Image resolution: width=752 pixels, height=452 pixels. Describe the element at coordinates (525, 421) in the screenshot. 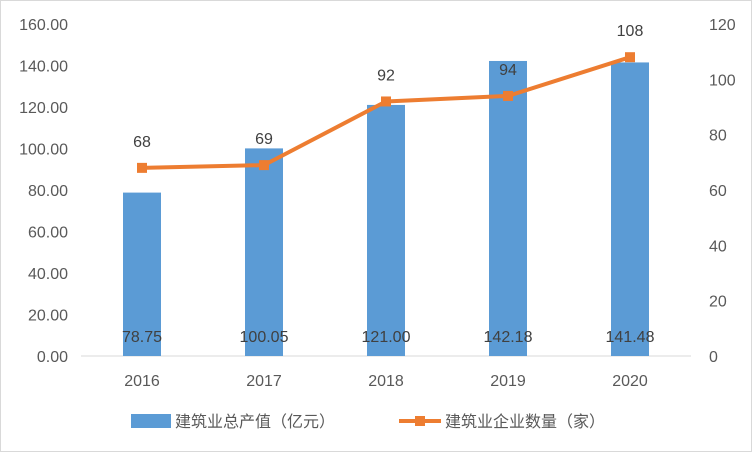

I see `legend-label-line: 建筑业企业数量（家）` at that location.